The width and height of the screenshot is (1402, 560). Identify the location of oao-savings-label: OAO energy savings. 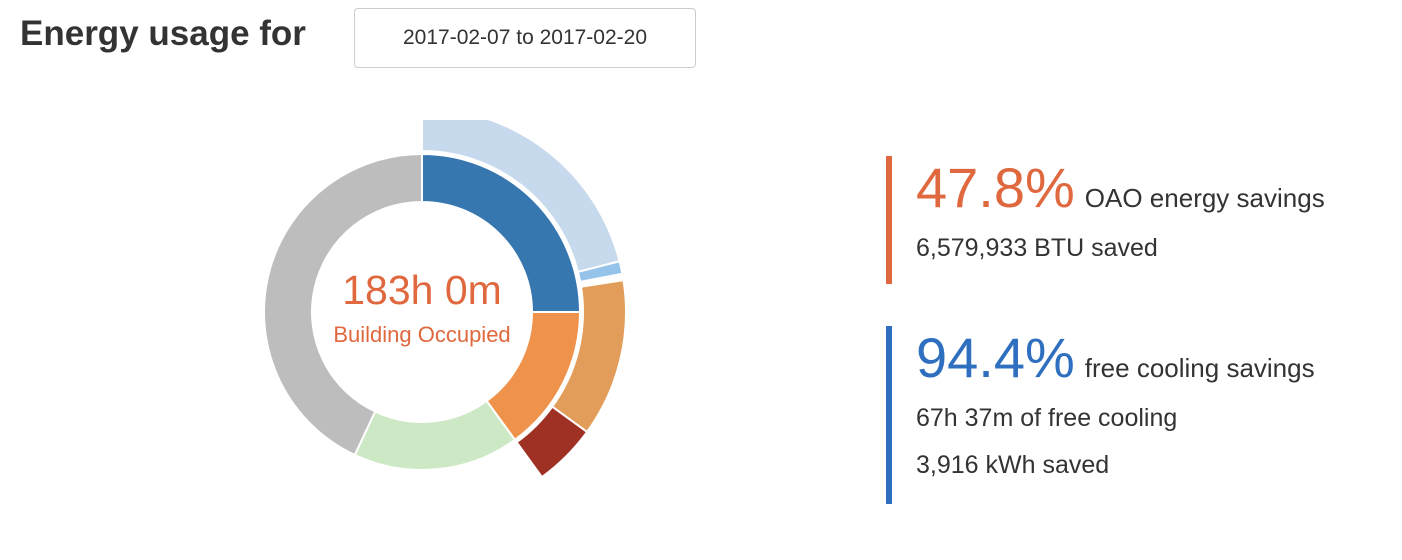
(1204, 198).